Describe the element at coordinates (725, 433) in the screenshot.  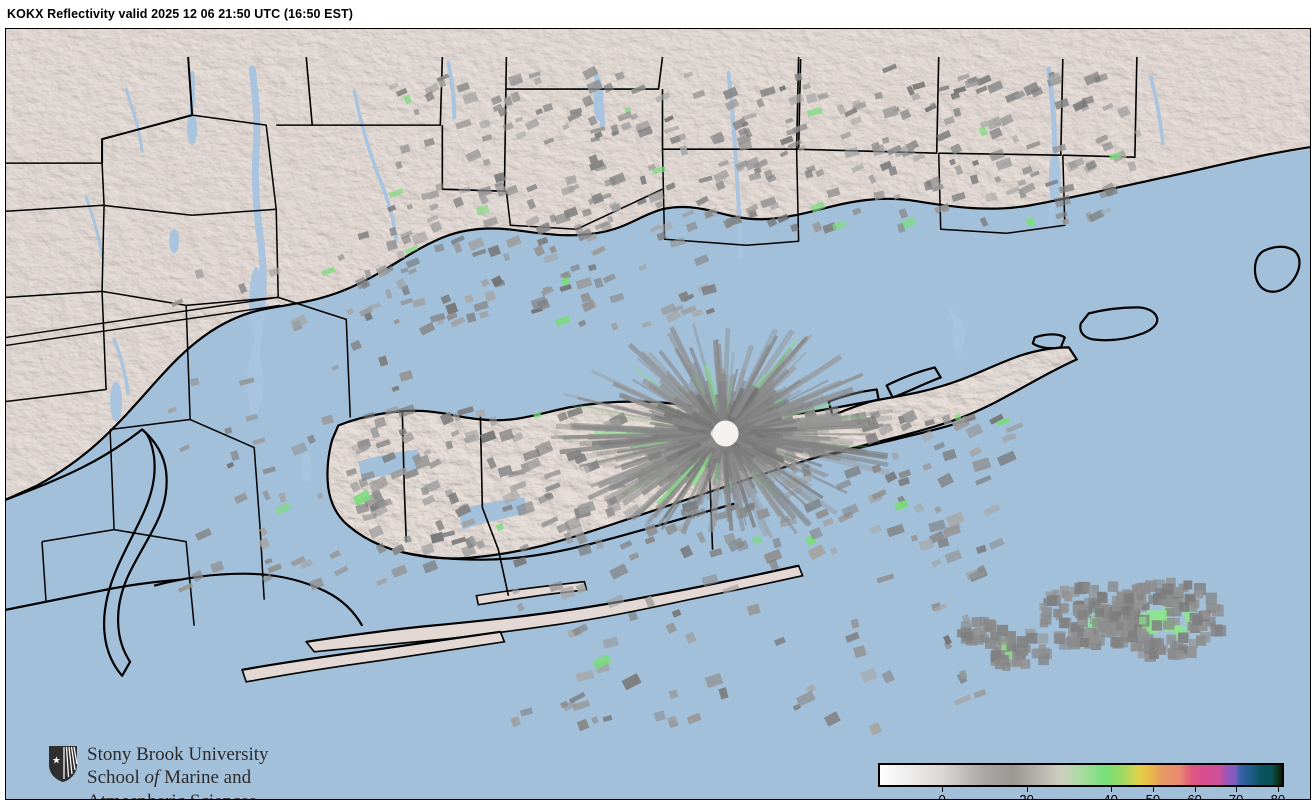
I see `radar-cone-of-silence` at that location.